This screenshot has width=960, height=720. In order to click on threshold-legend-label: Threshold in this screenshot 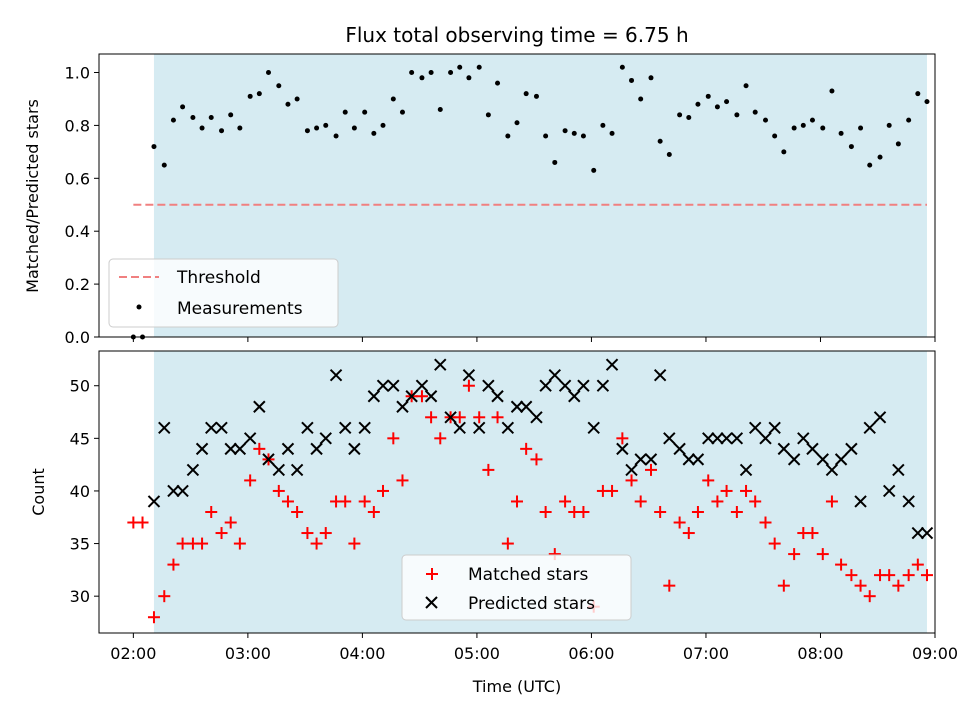, I will do `click(218, 278)`.